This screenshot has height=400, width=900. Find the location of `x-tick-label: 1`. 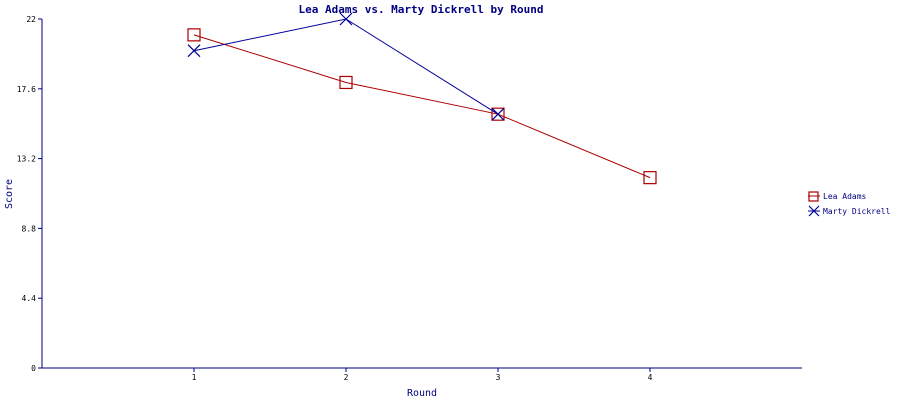

x-tick-label: 1 is located at coordinates (194, 377).